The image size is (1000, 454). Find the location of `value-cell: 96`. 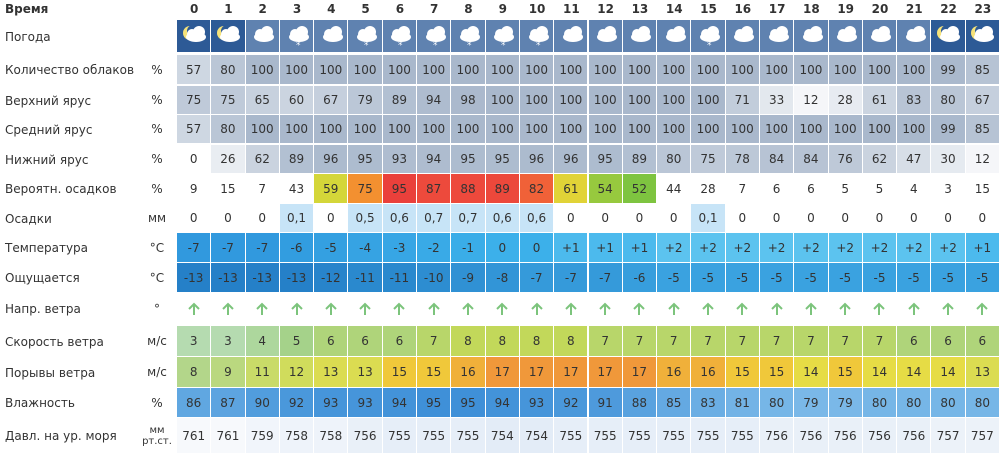

value-cell: 96 is located at coordinates (536, 159).